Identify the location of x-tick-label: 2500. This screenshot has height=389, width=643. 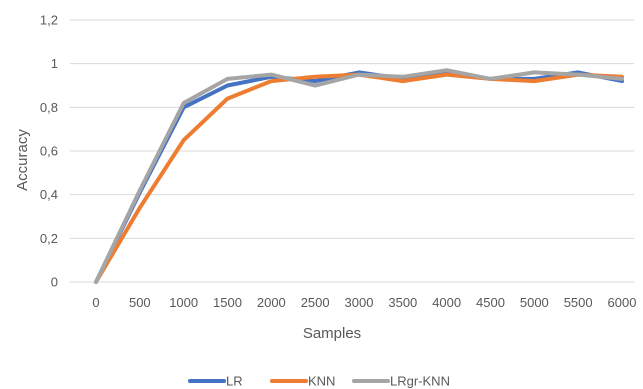
(315, 302).